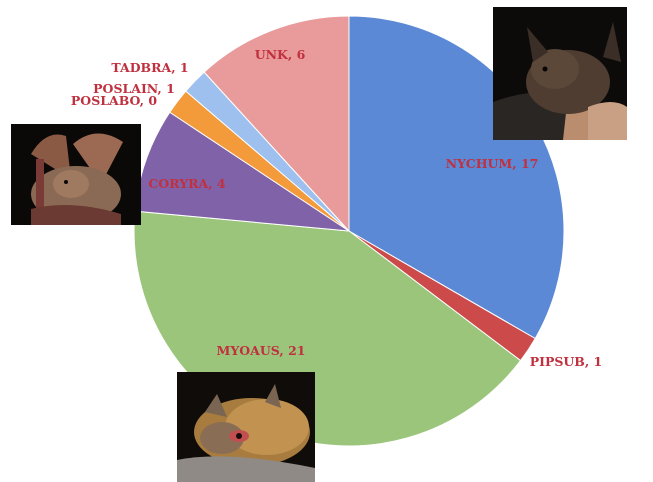 The width and height of the screenshot is (653, 482). What do you see at coordinates (566, 361) in the screenshot?
I see `data-label-pipsub: PIPSUB, 1` at bounding box center [566, 361].